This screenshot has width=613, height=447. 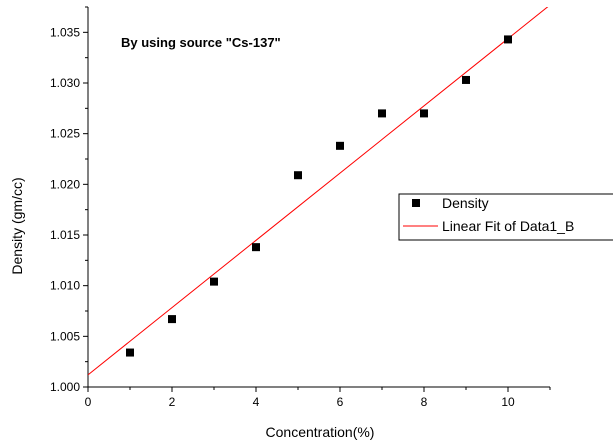 I want to click on y-tick-label: 1.005, so click(x=65, y=336).